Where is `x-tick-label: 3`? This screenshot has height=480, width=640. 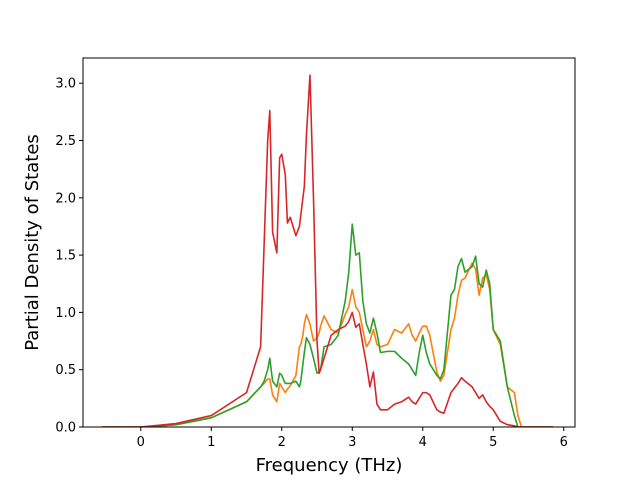 x-tick-label: 3 is located at coordinates (352, 442).